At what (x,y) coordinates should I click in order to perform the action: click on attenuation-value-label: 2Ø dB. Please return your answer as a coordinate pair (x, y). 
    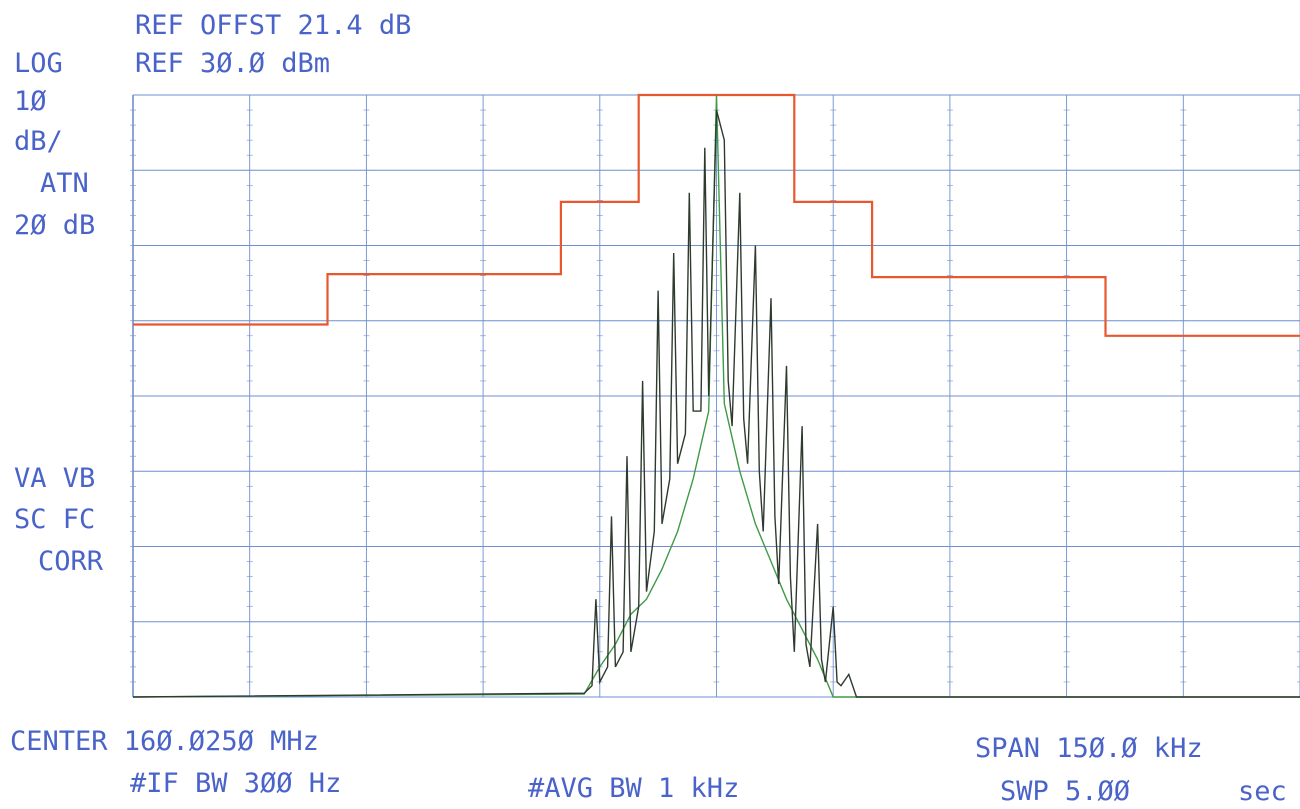
    Looking at the image, I should click on (54, 225).